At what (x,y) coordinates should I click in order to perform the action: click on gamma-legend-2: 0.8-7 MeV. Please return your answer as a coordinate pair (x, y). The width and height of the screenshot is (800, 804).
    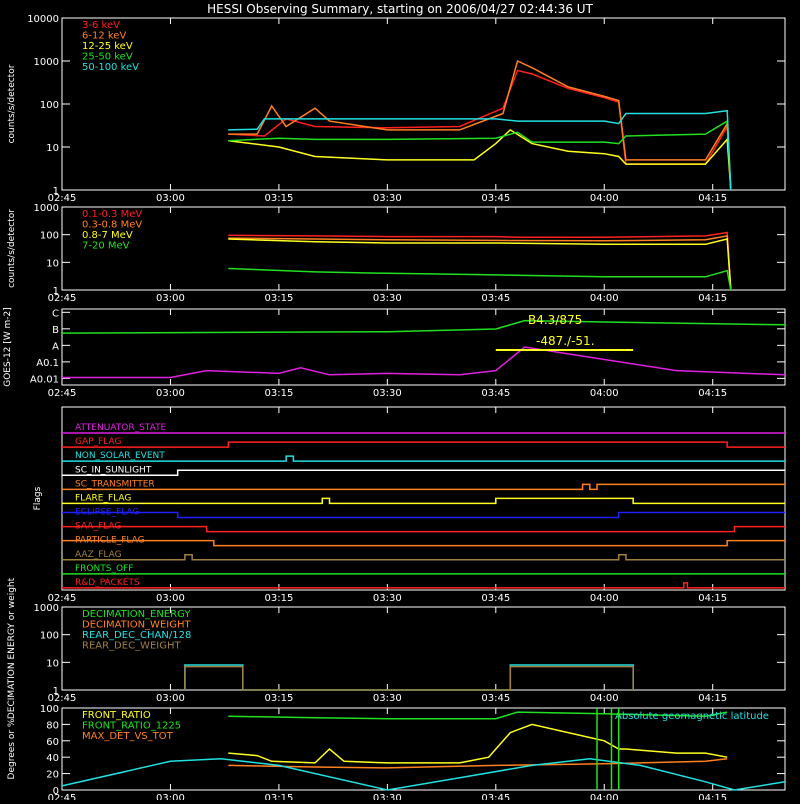
    Looking at the image, I should click on (107, 235).